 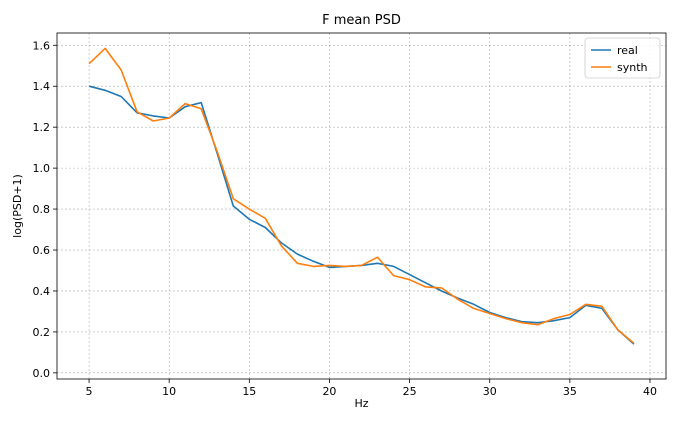 What do you see at coordinates (42, 373) in the screenshot?
I see `y-tick-label: 0.0` at bounding box center [42, 373].